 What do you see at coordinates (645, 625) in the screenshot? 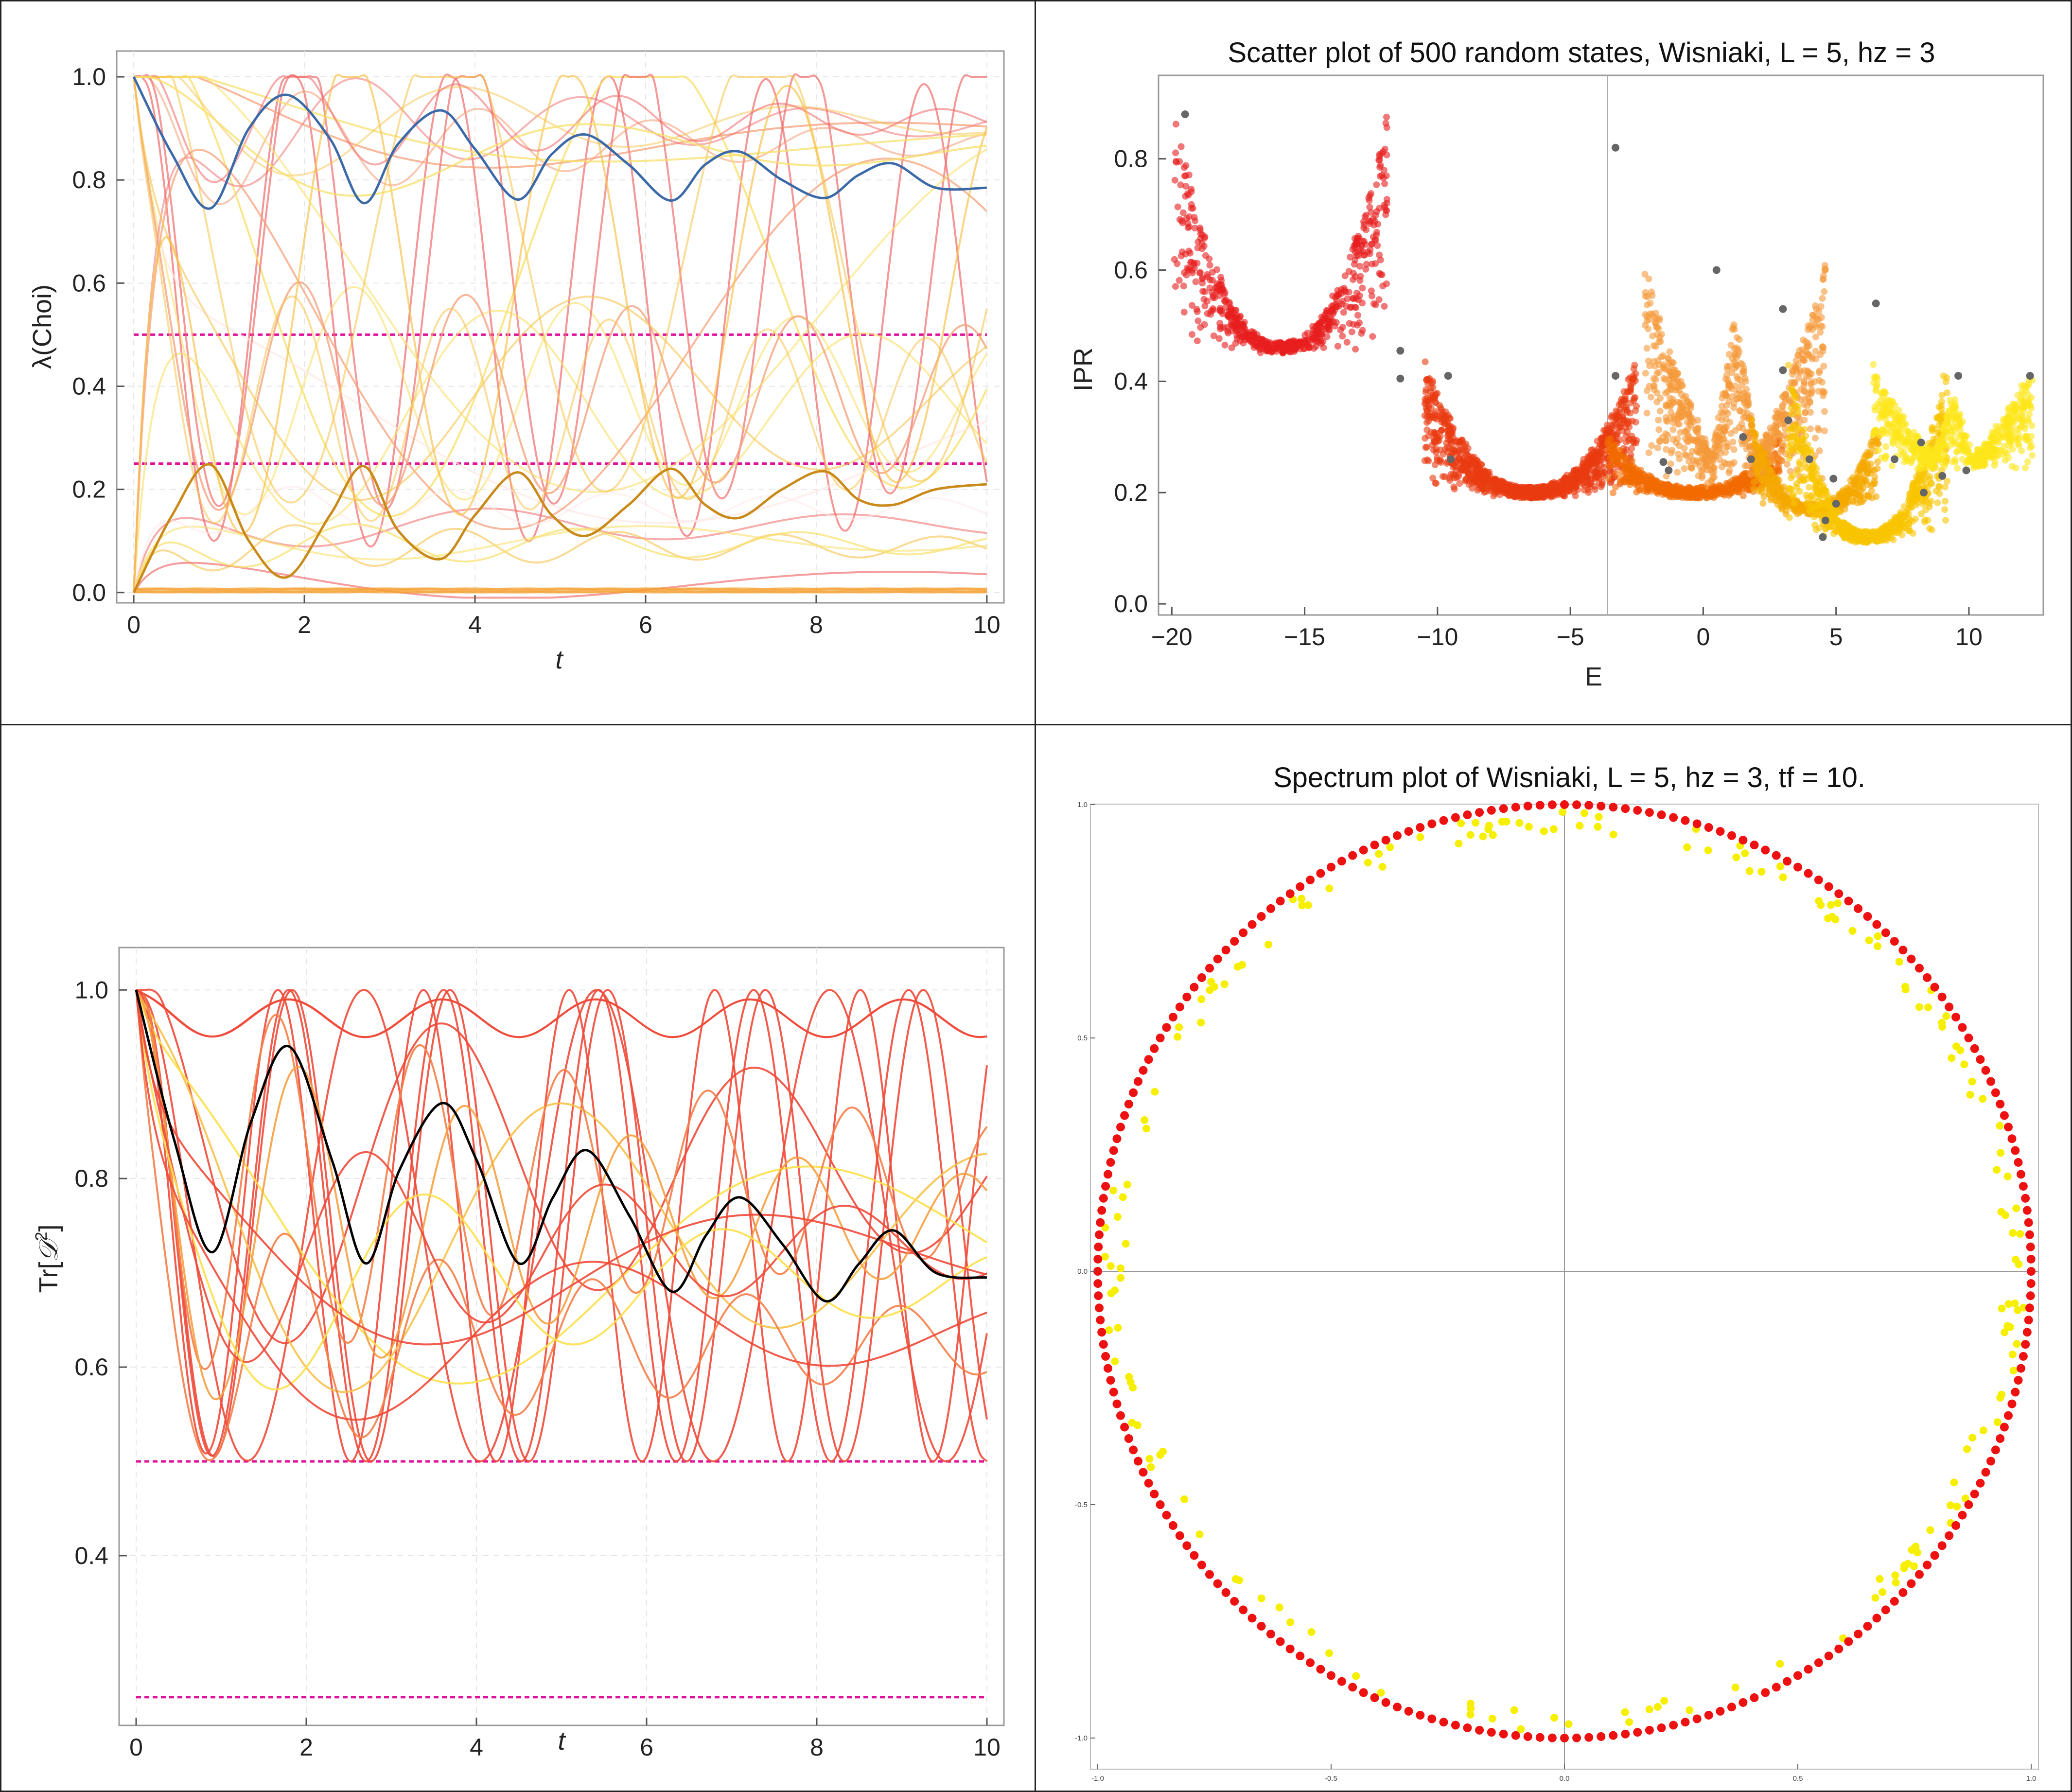
I see `x-tick-label: 6` at bounding box center [645, 625].